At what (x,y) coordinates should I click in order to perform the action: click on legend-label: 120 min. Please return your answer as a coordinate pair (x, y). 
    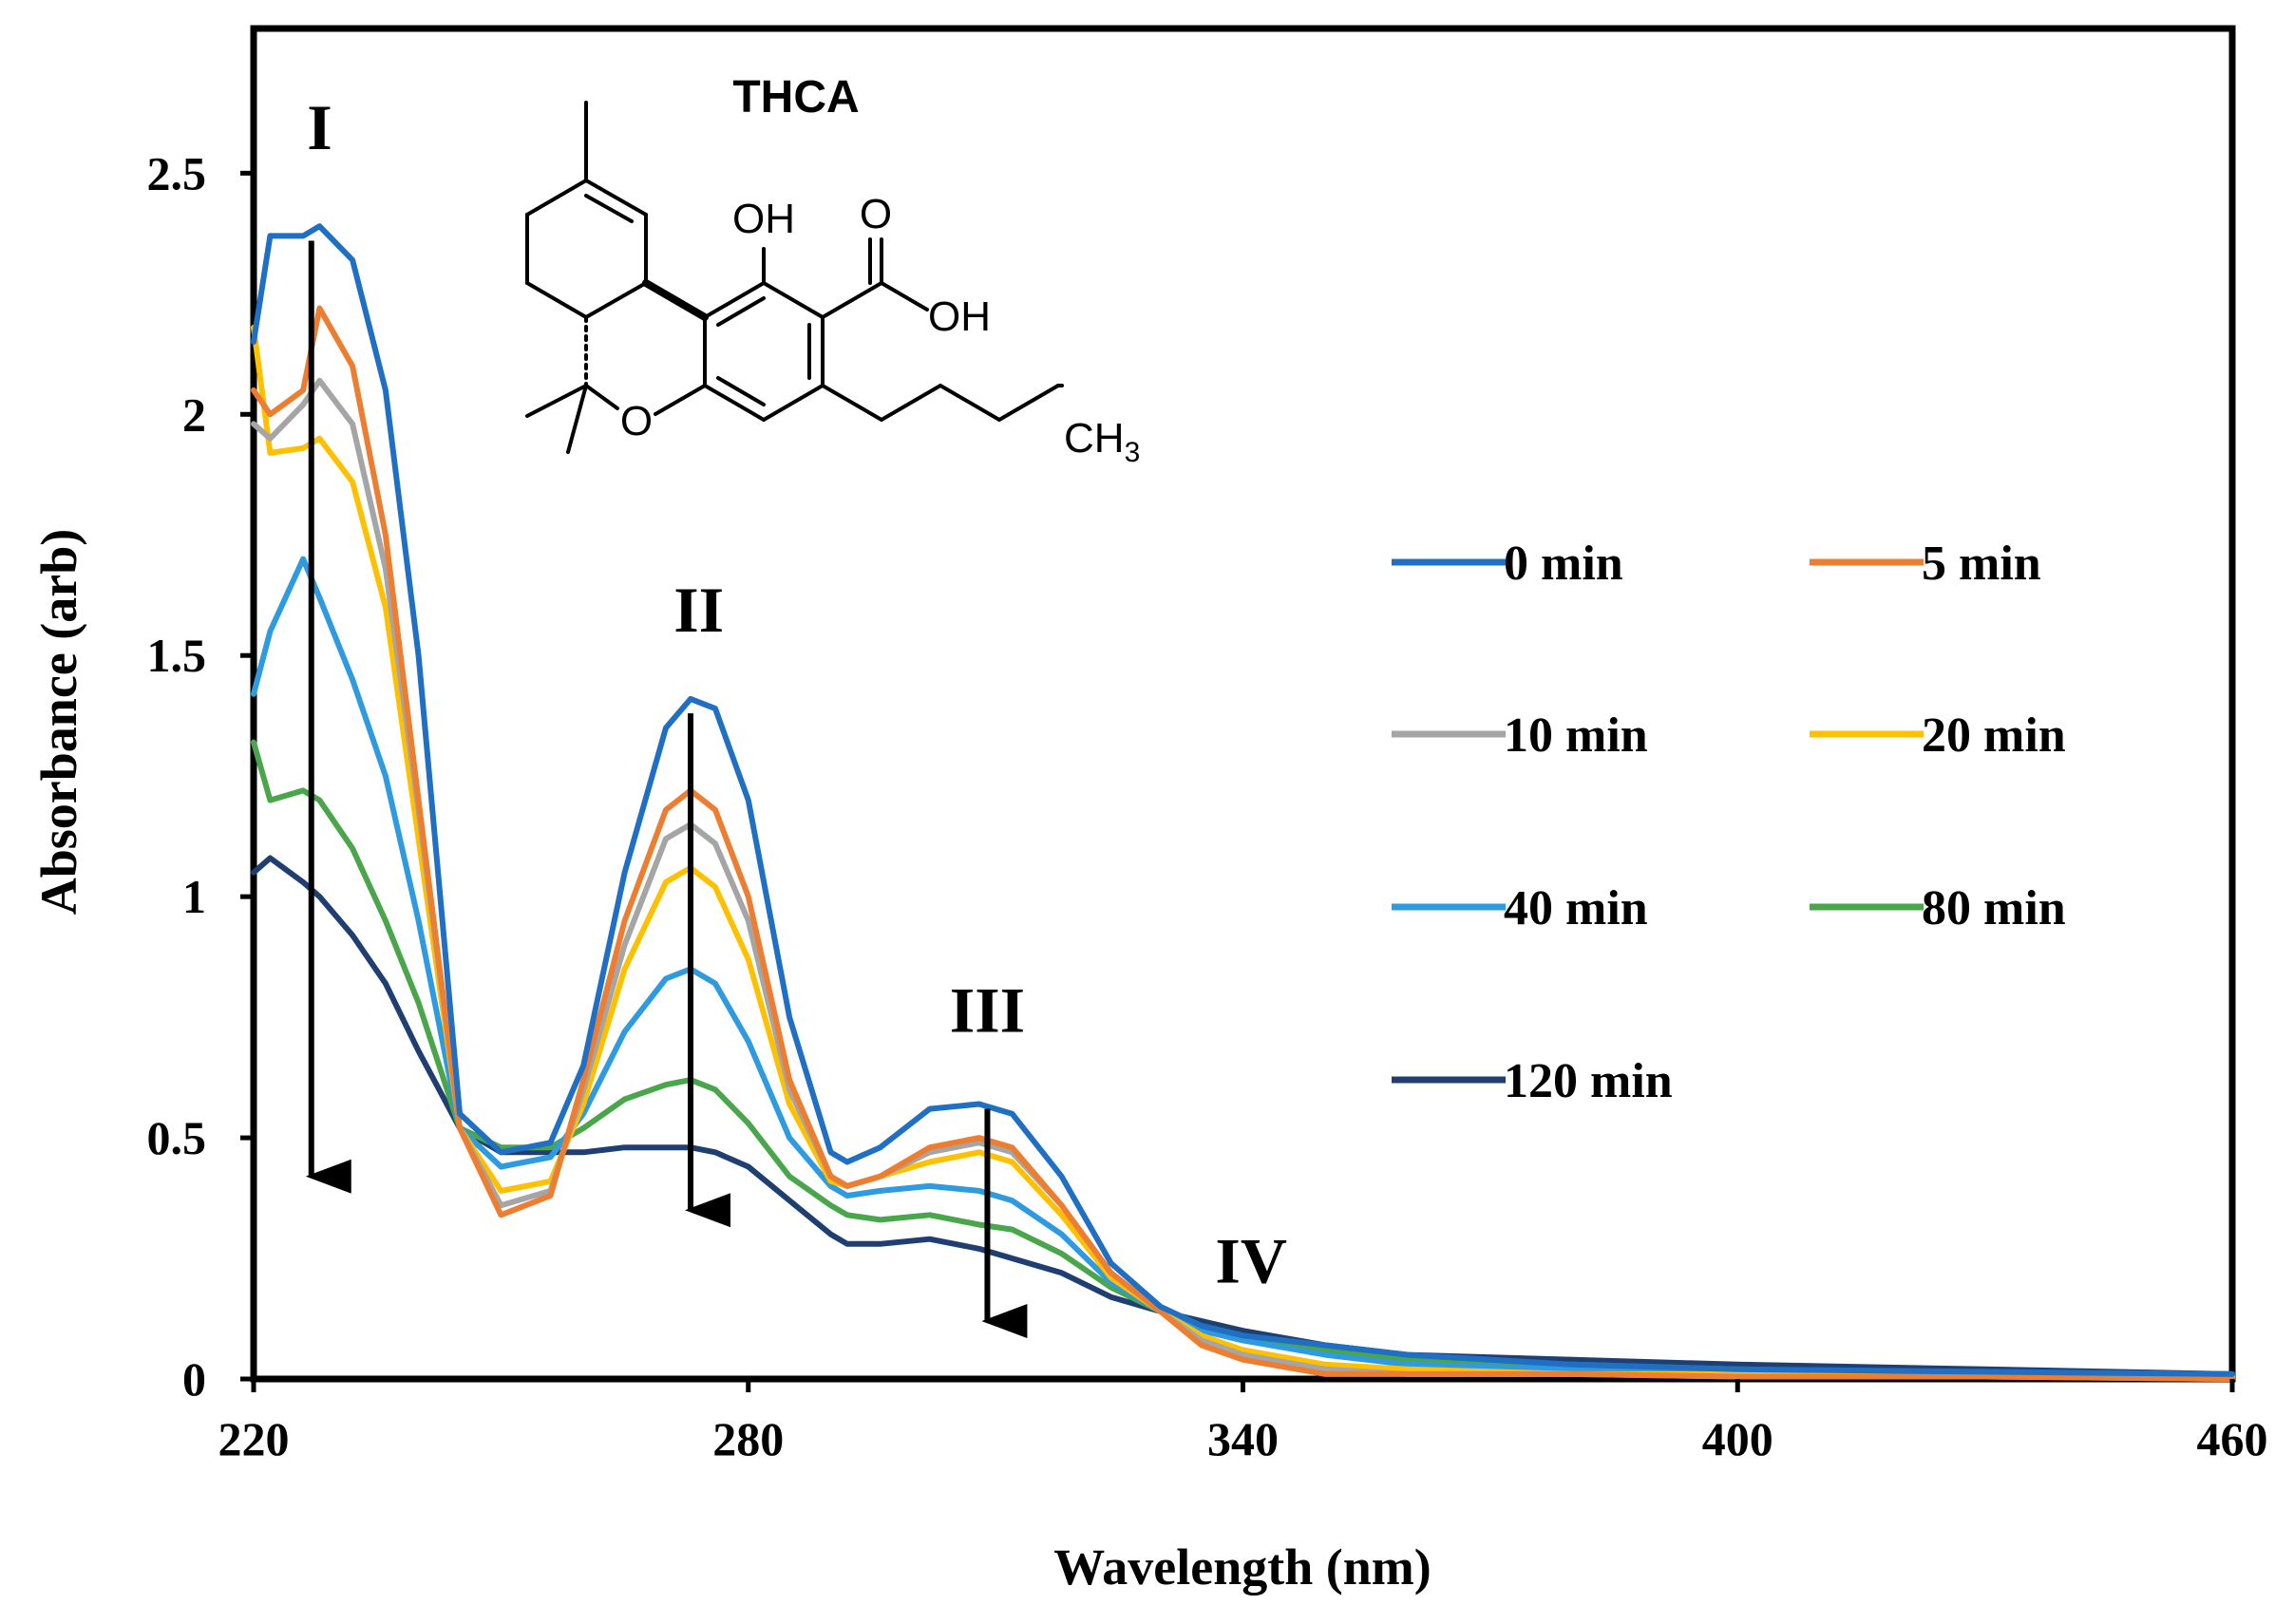
    Looking at the image, I should click on (1588, 1081).